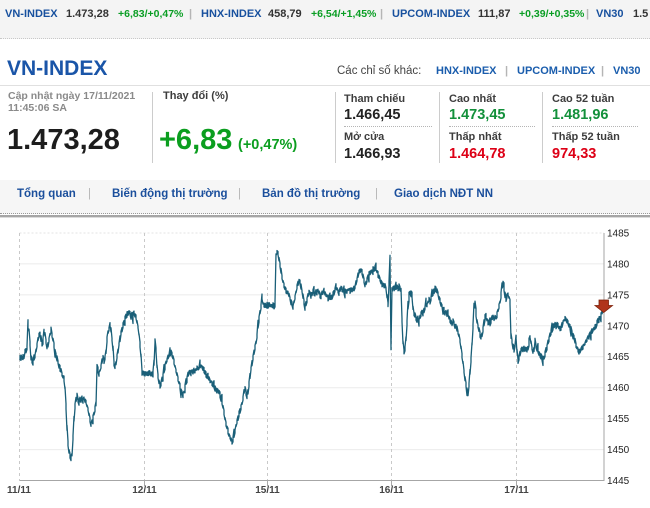  I want to click on svg-text: 15/11, so click(267, 490).